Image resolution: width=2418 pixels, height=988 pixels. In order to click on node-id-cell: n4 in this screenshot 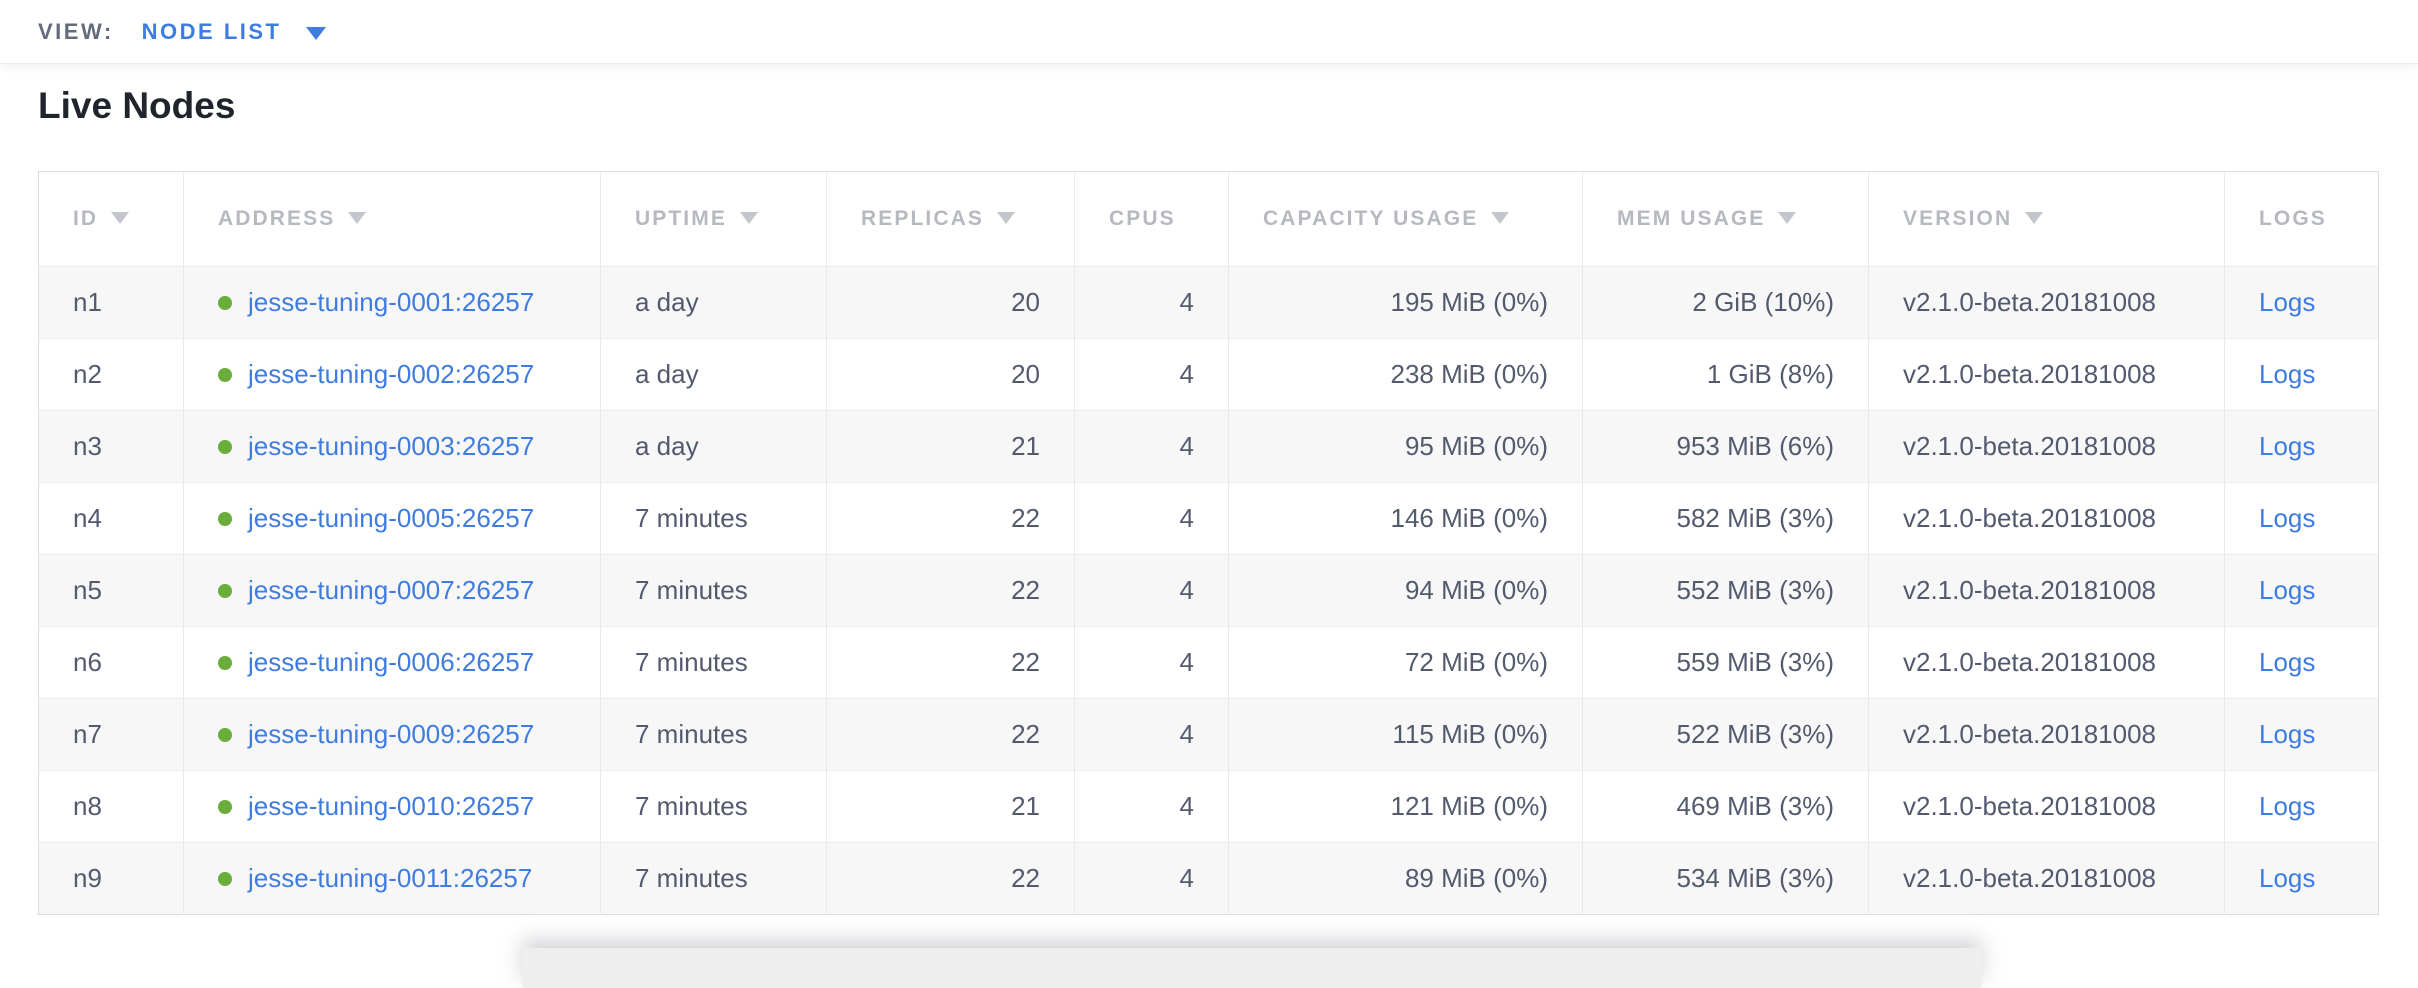, I will do `click(111, 518)`.